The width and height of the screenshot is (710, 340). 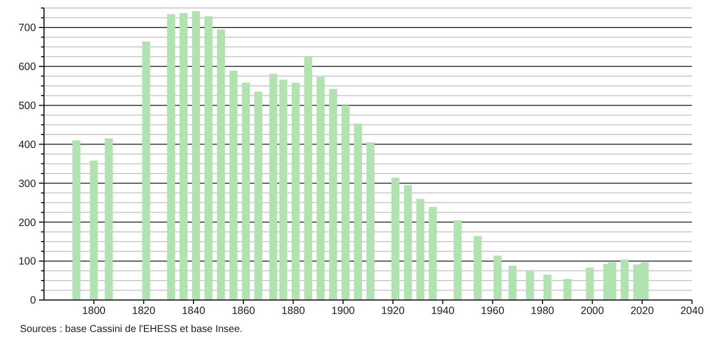 What do you see at coordinates (642, 311) in the screenshot?
I see `x-tick-label: 2020` at bounding box center [642, 311].